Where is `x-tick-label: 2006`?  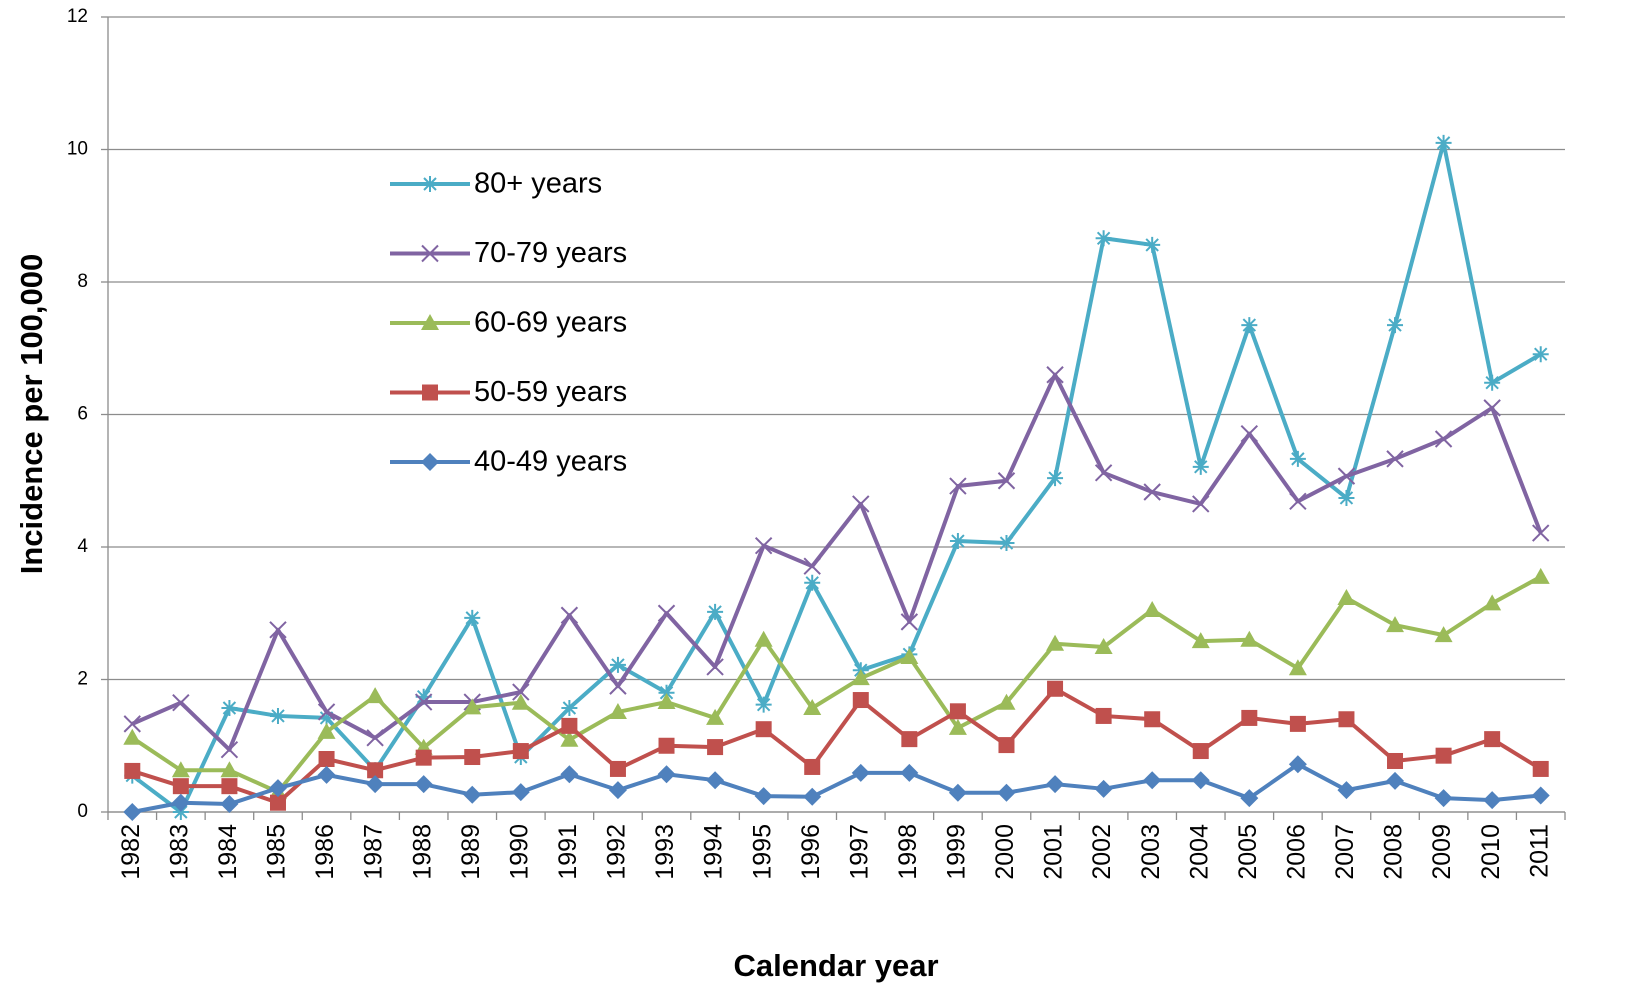 x-tick-label: 2006 is located at coordinates (1296, 852).